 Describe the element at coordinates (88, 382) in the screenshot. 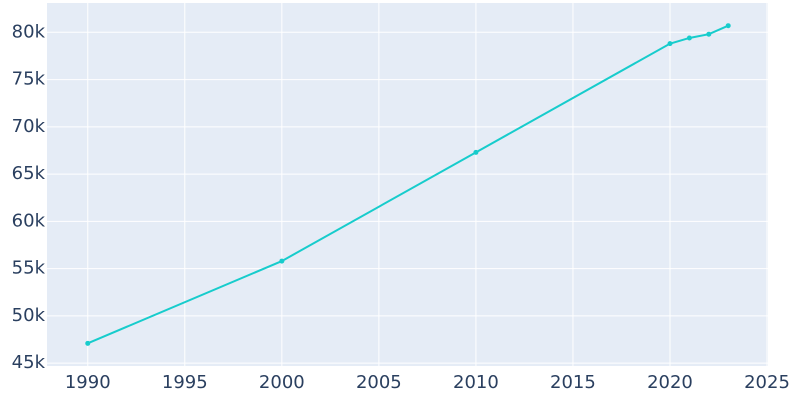

I see `x-tick-label: 1990` at that location.